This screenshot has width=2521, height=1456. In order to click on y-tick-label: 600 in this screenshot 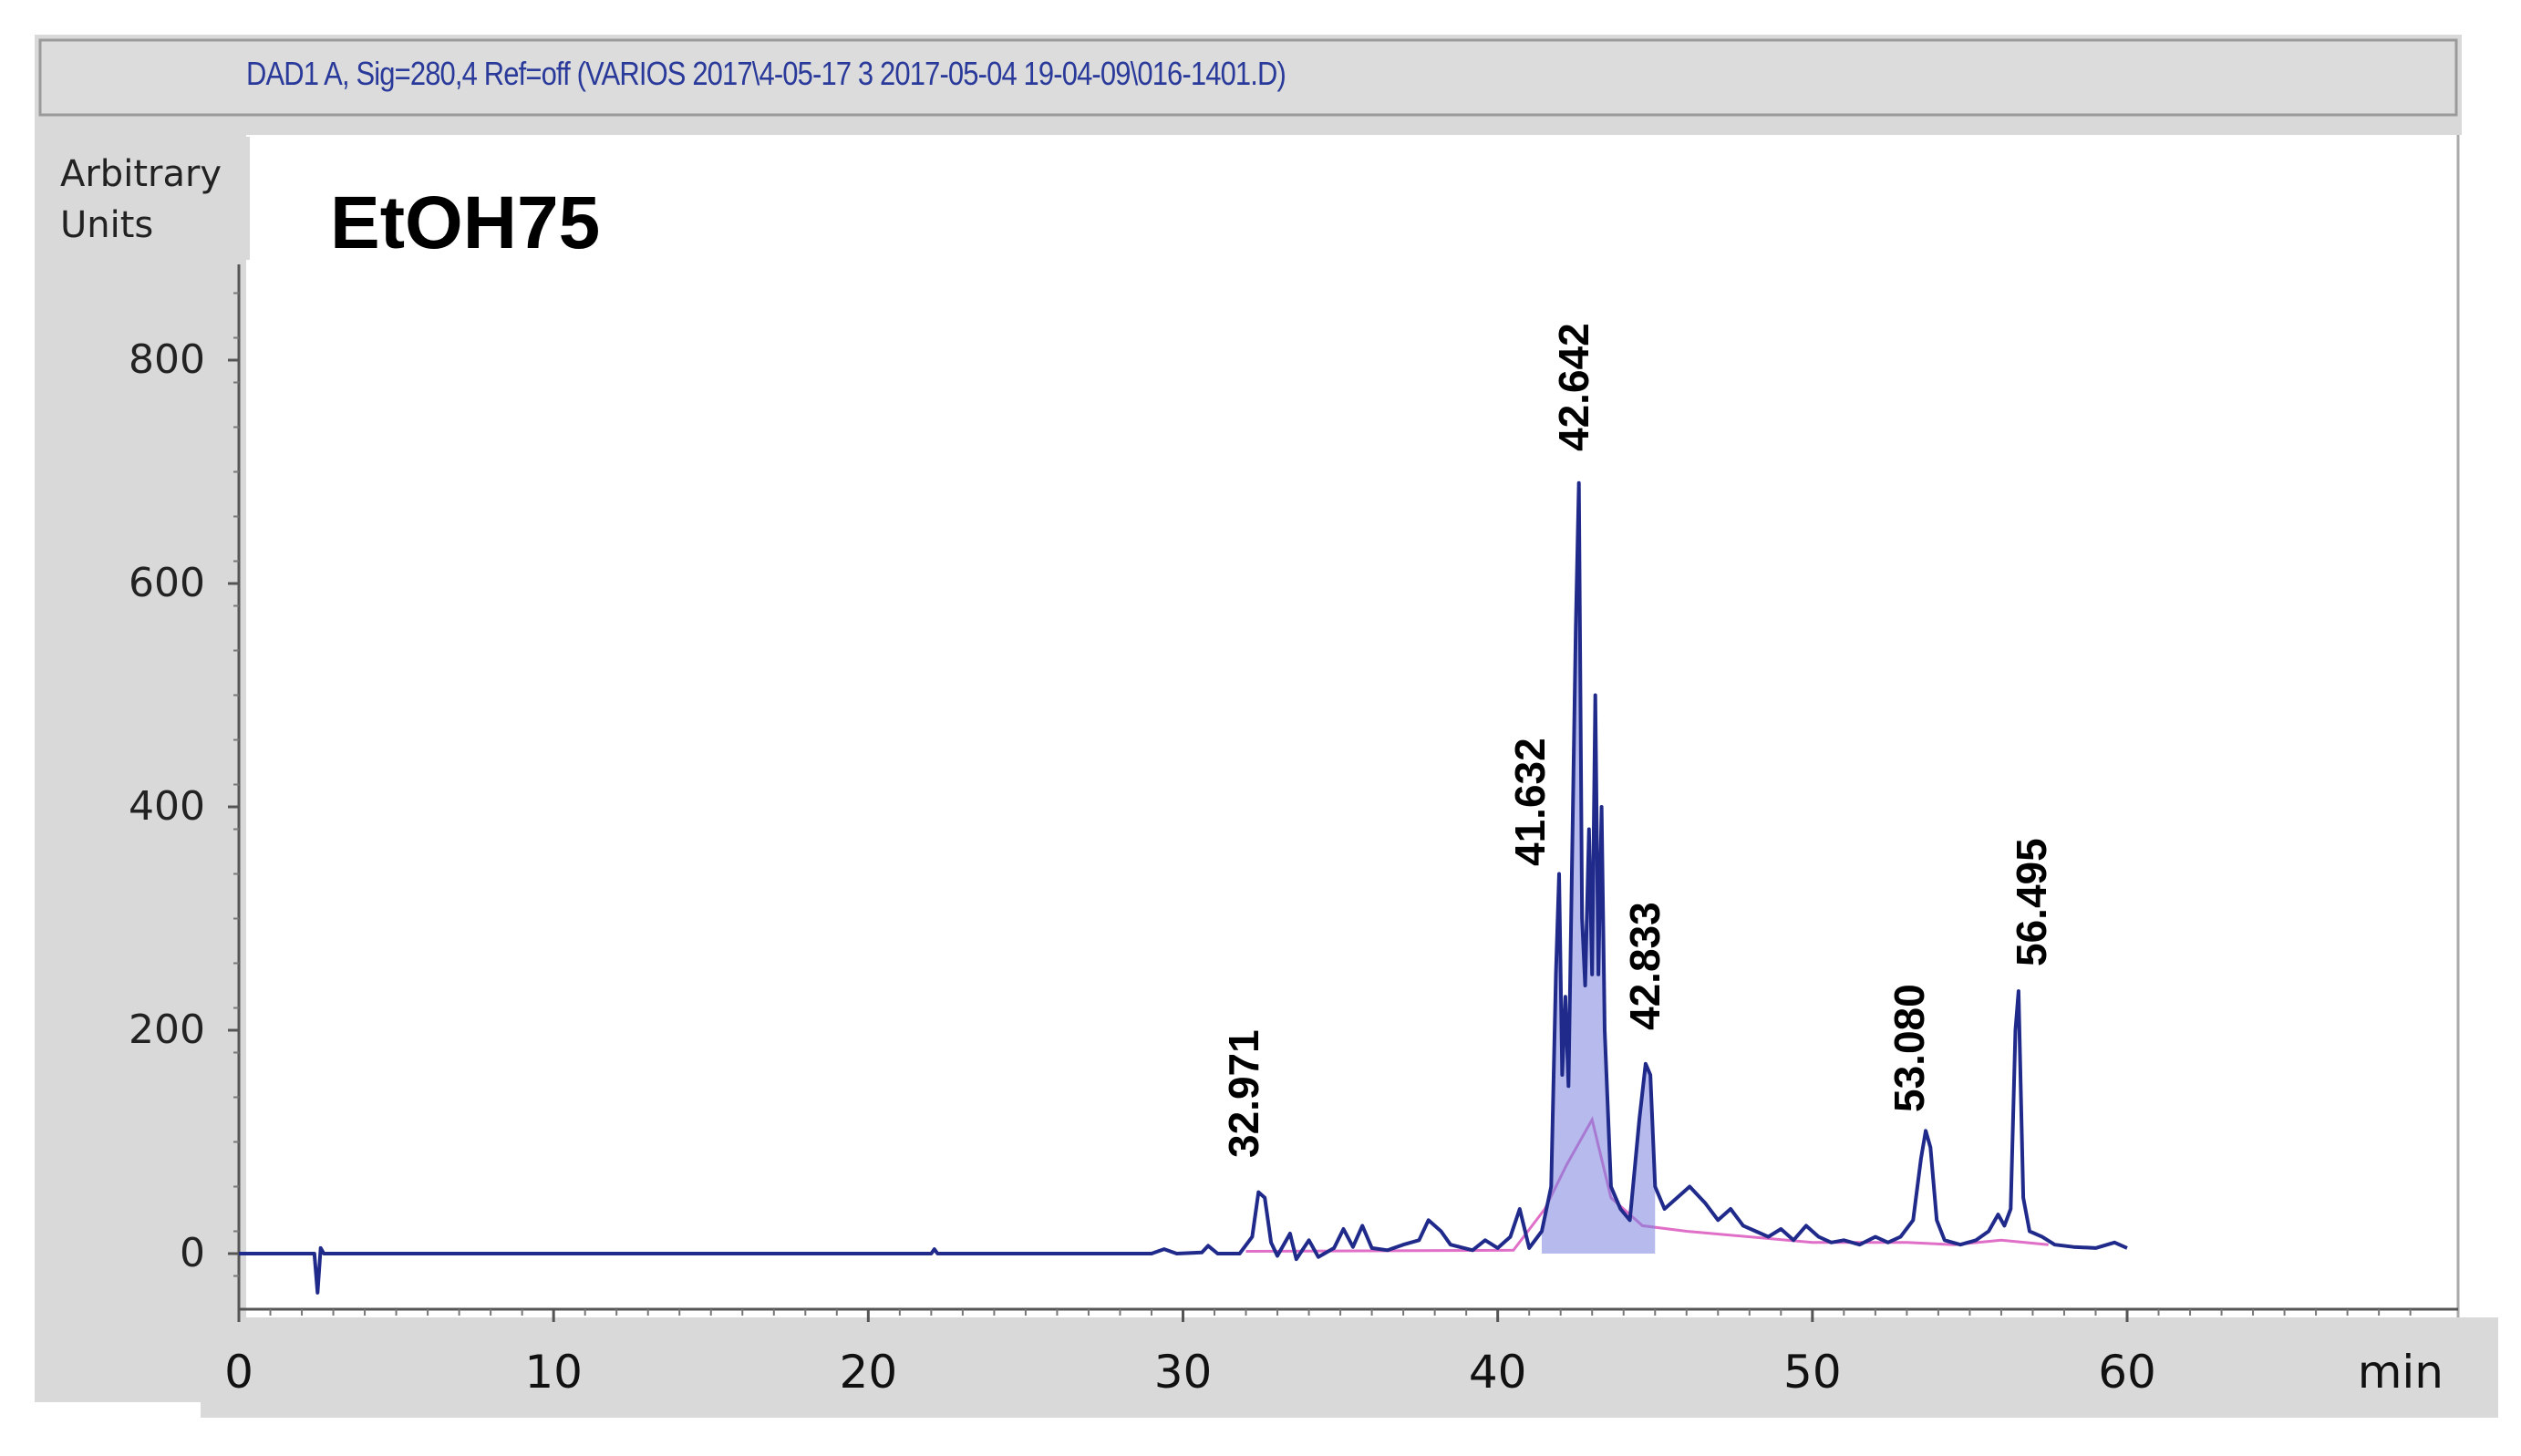, I will do `click(167, 583)`.